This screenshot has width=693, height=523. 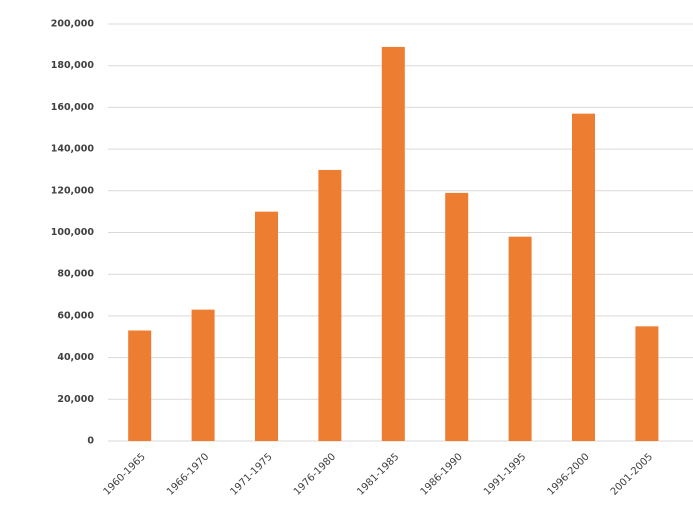 What do you see at coordinates (73, 107) in the screenshot?
I see `y-tick-label: 160,000` at bounding box center [73, 107].